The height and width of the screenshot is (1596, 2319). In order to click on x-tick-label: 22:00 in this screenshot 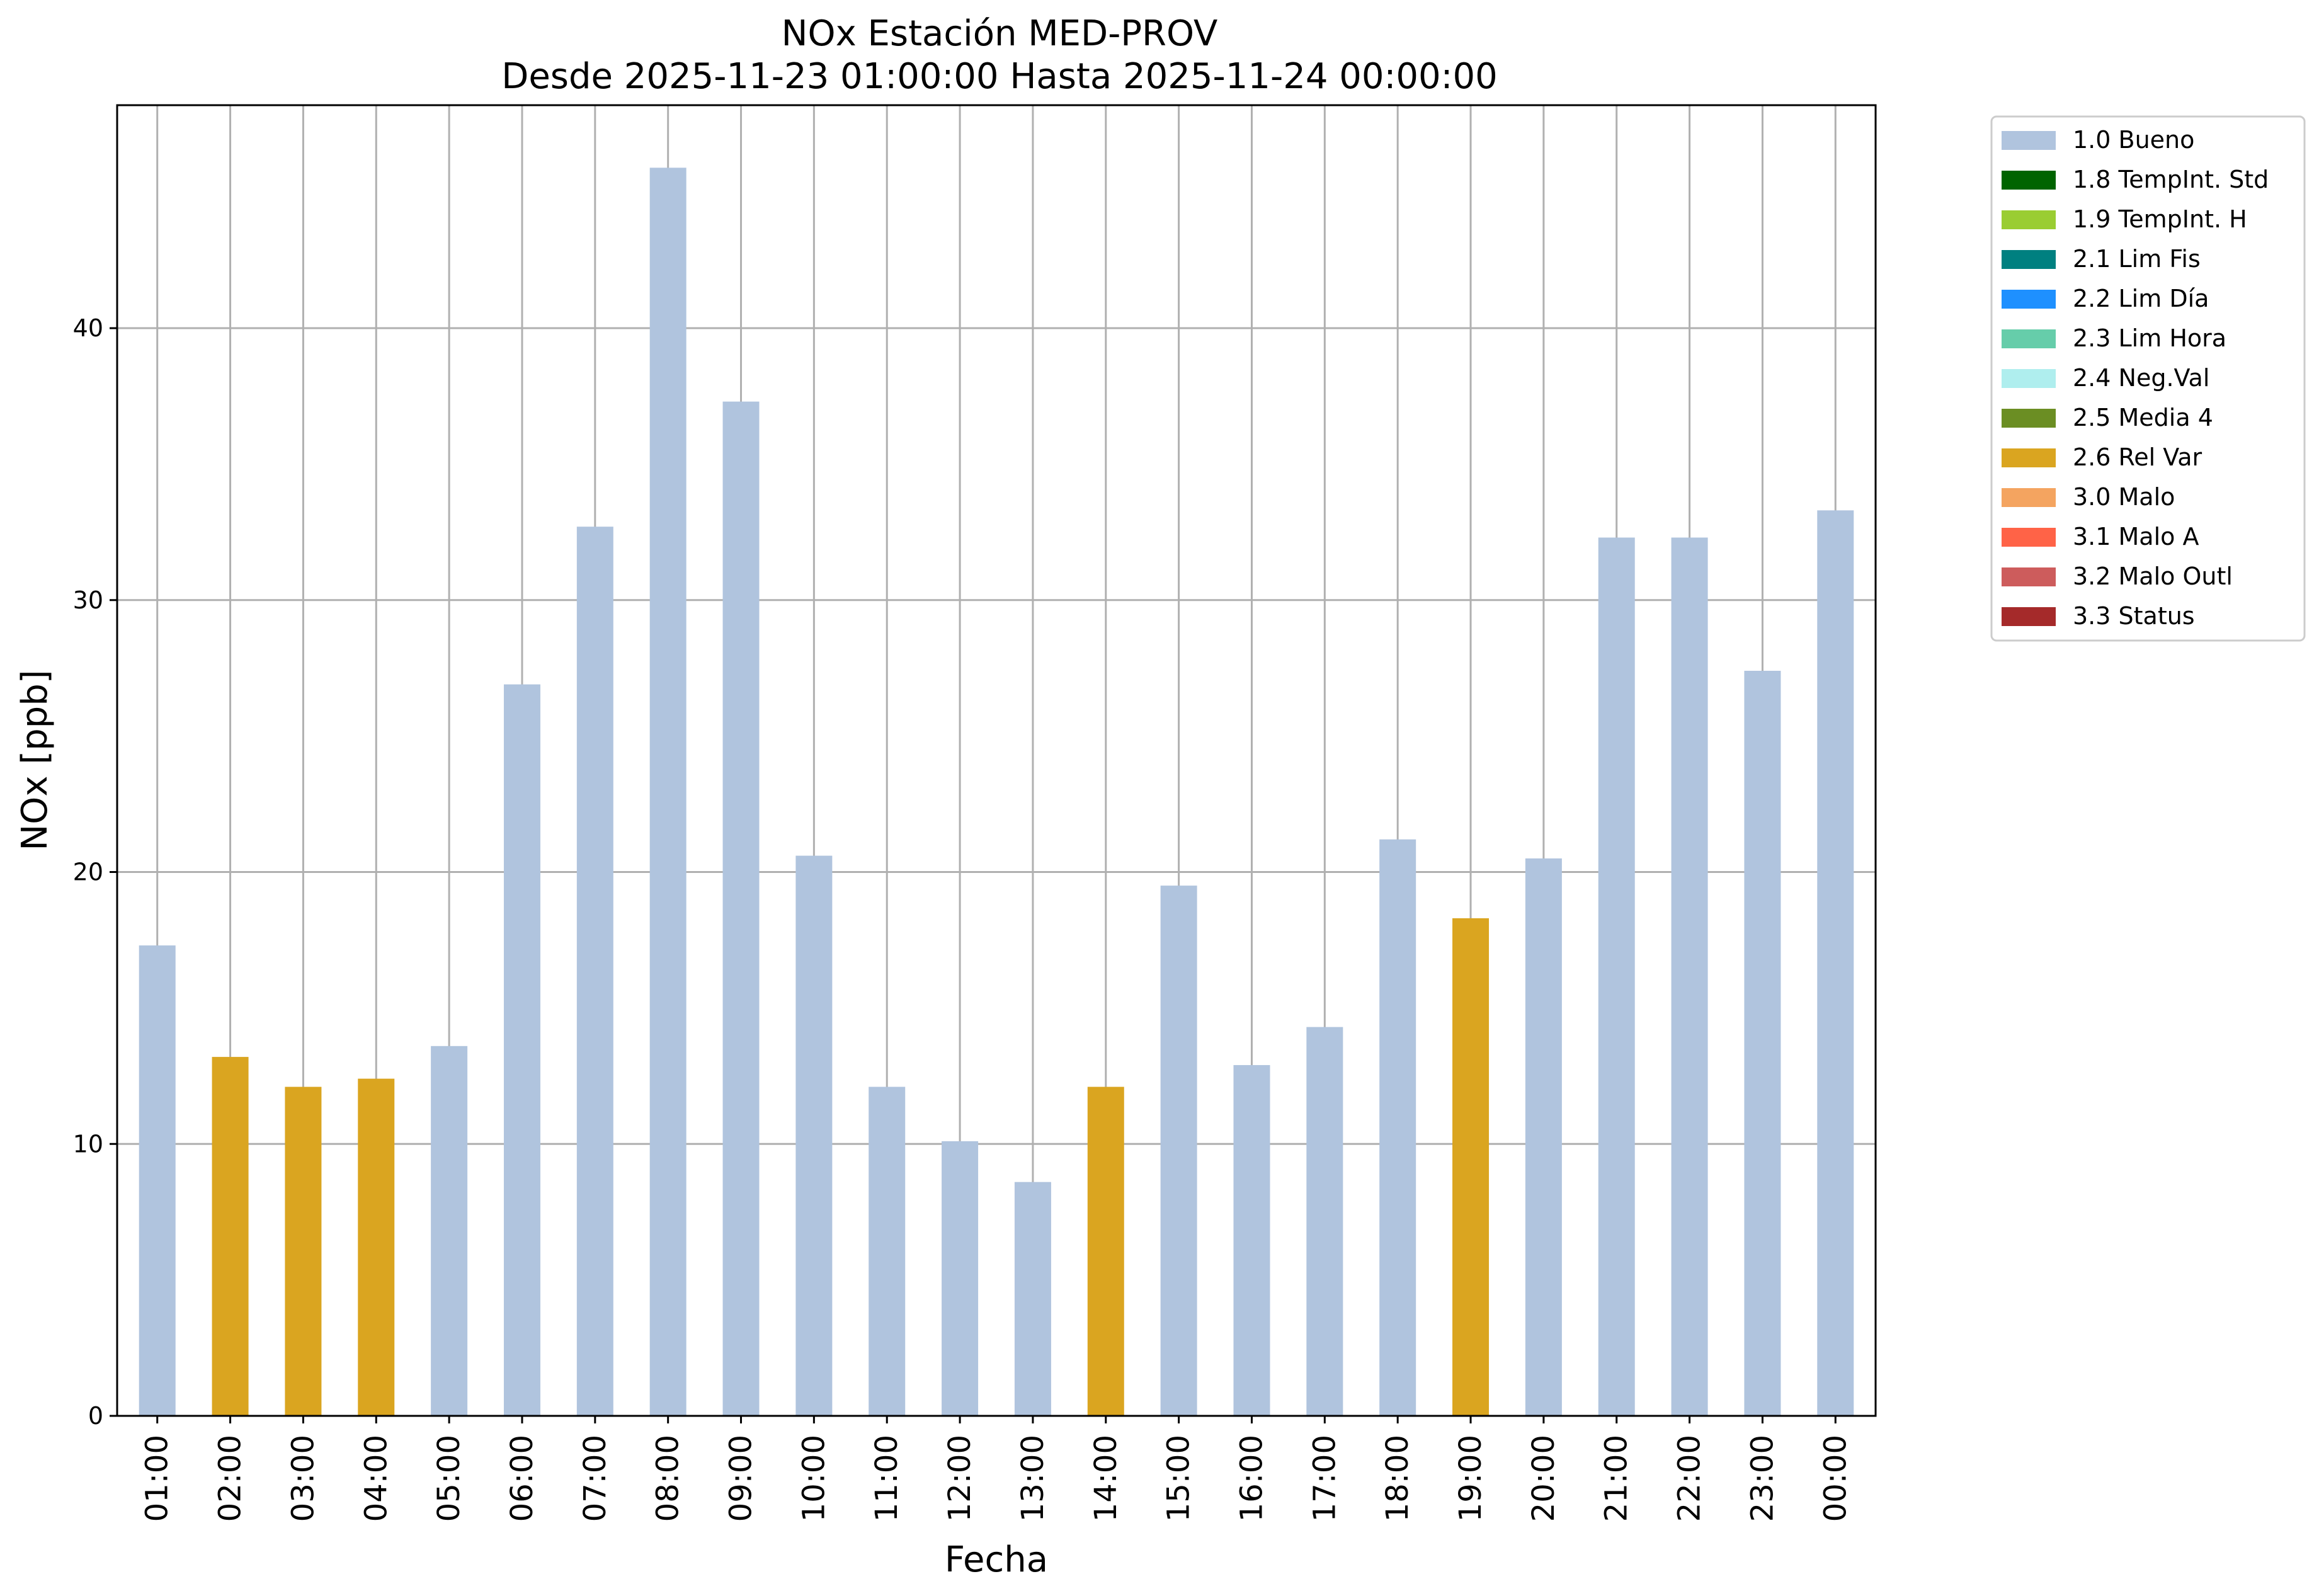, I will do `click(1689, 1478)`.